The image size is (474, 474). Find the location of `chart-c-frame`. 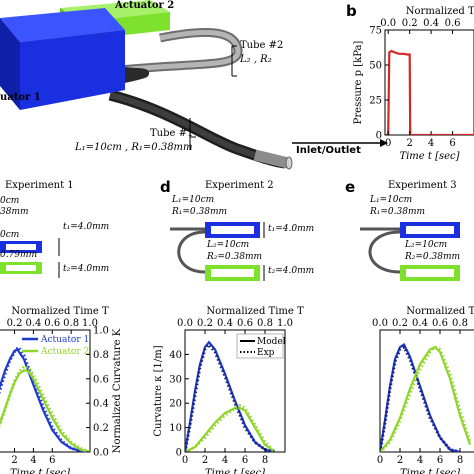

chart-c-frame is located at coordinates (45, 391).